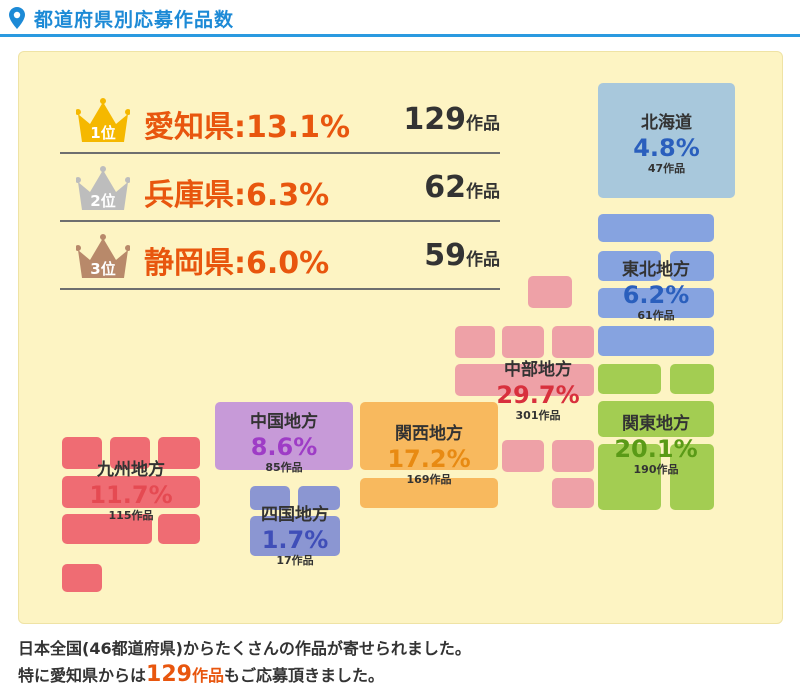 This screenshot has height=689, width=800. I want to click on region-label-chugoku: 中国地方 8.6% 85作品, so click(284, 443).